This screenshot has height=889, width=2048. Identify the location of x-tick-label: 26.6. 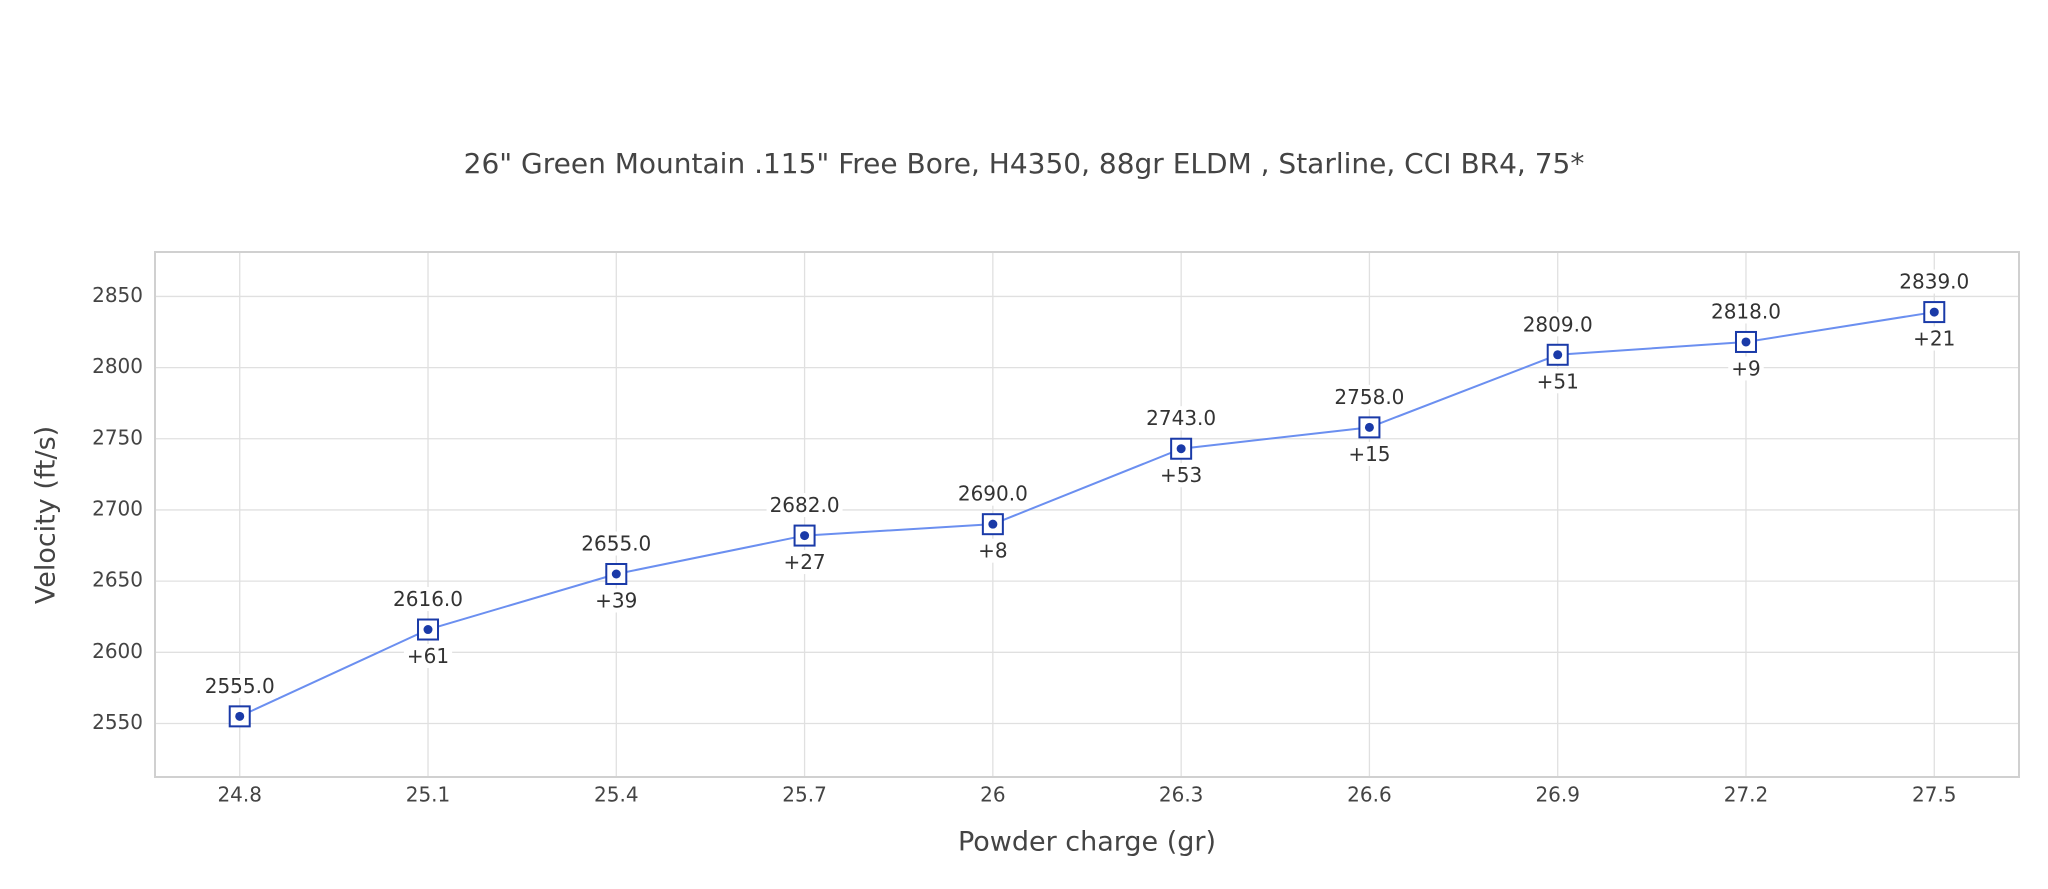
(1369, 795).